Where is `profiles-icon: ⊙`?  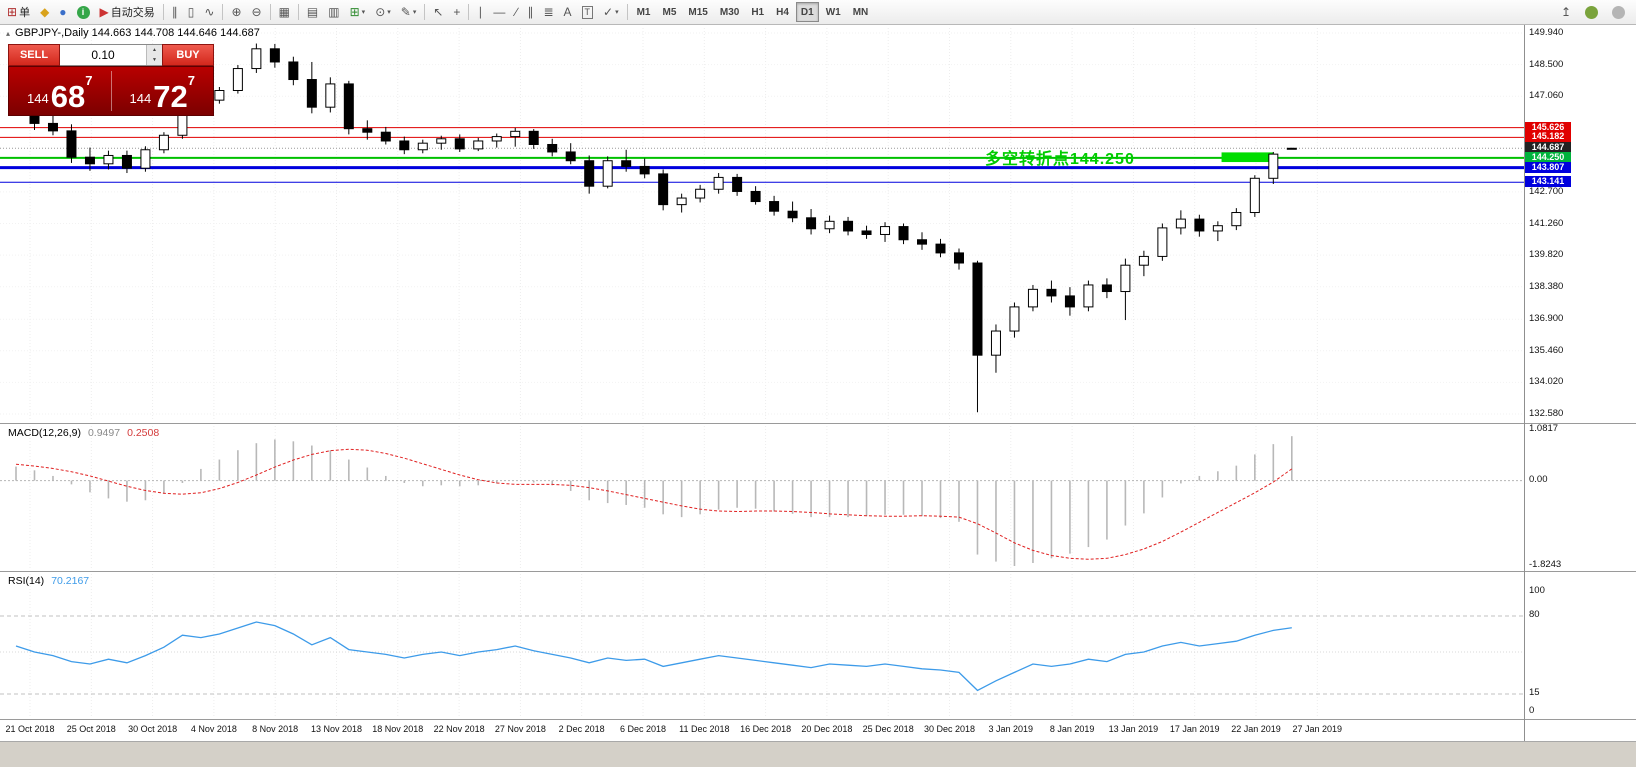 profiles-icon: ⊙ is located at coordinates (380, 12).